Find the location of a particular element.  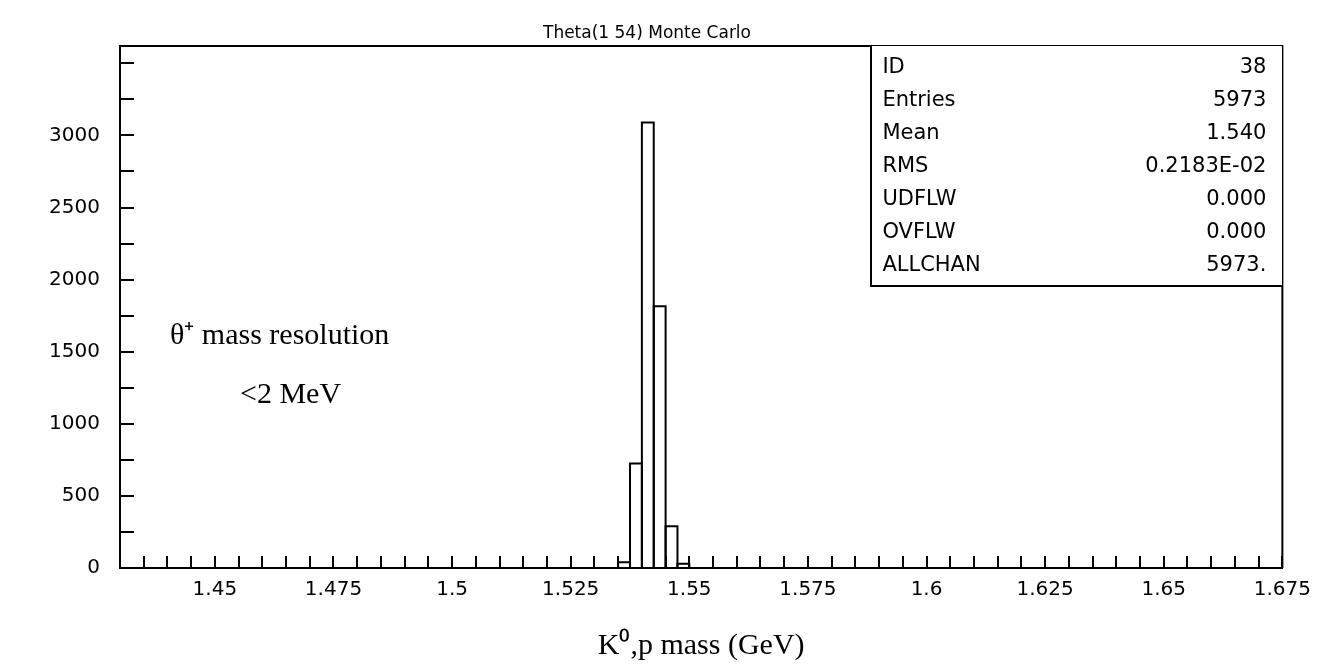

y-tick-label: 2500 is located at coordinates (74, 205).